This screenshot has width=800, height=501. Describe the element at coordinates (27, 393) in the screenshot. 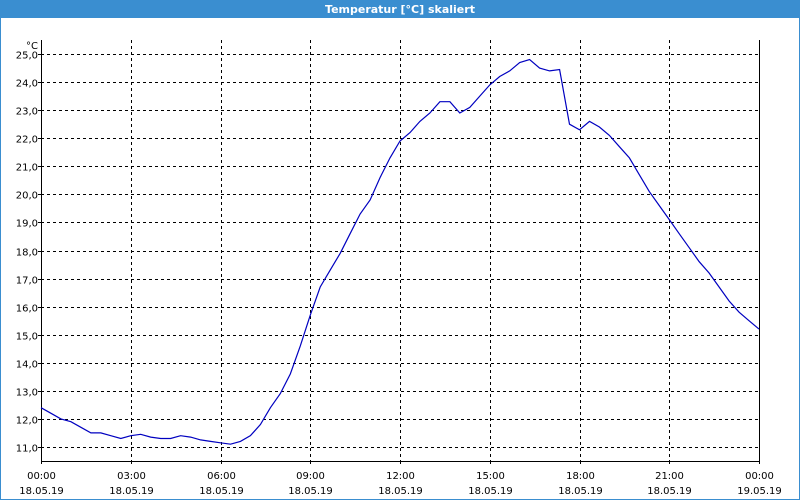

I see `y-tick-label: 13,0` at that location.